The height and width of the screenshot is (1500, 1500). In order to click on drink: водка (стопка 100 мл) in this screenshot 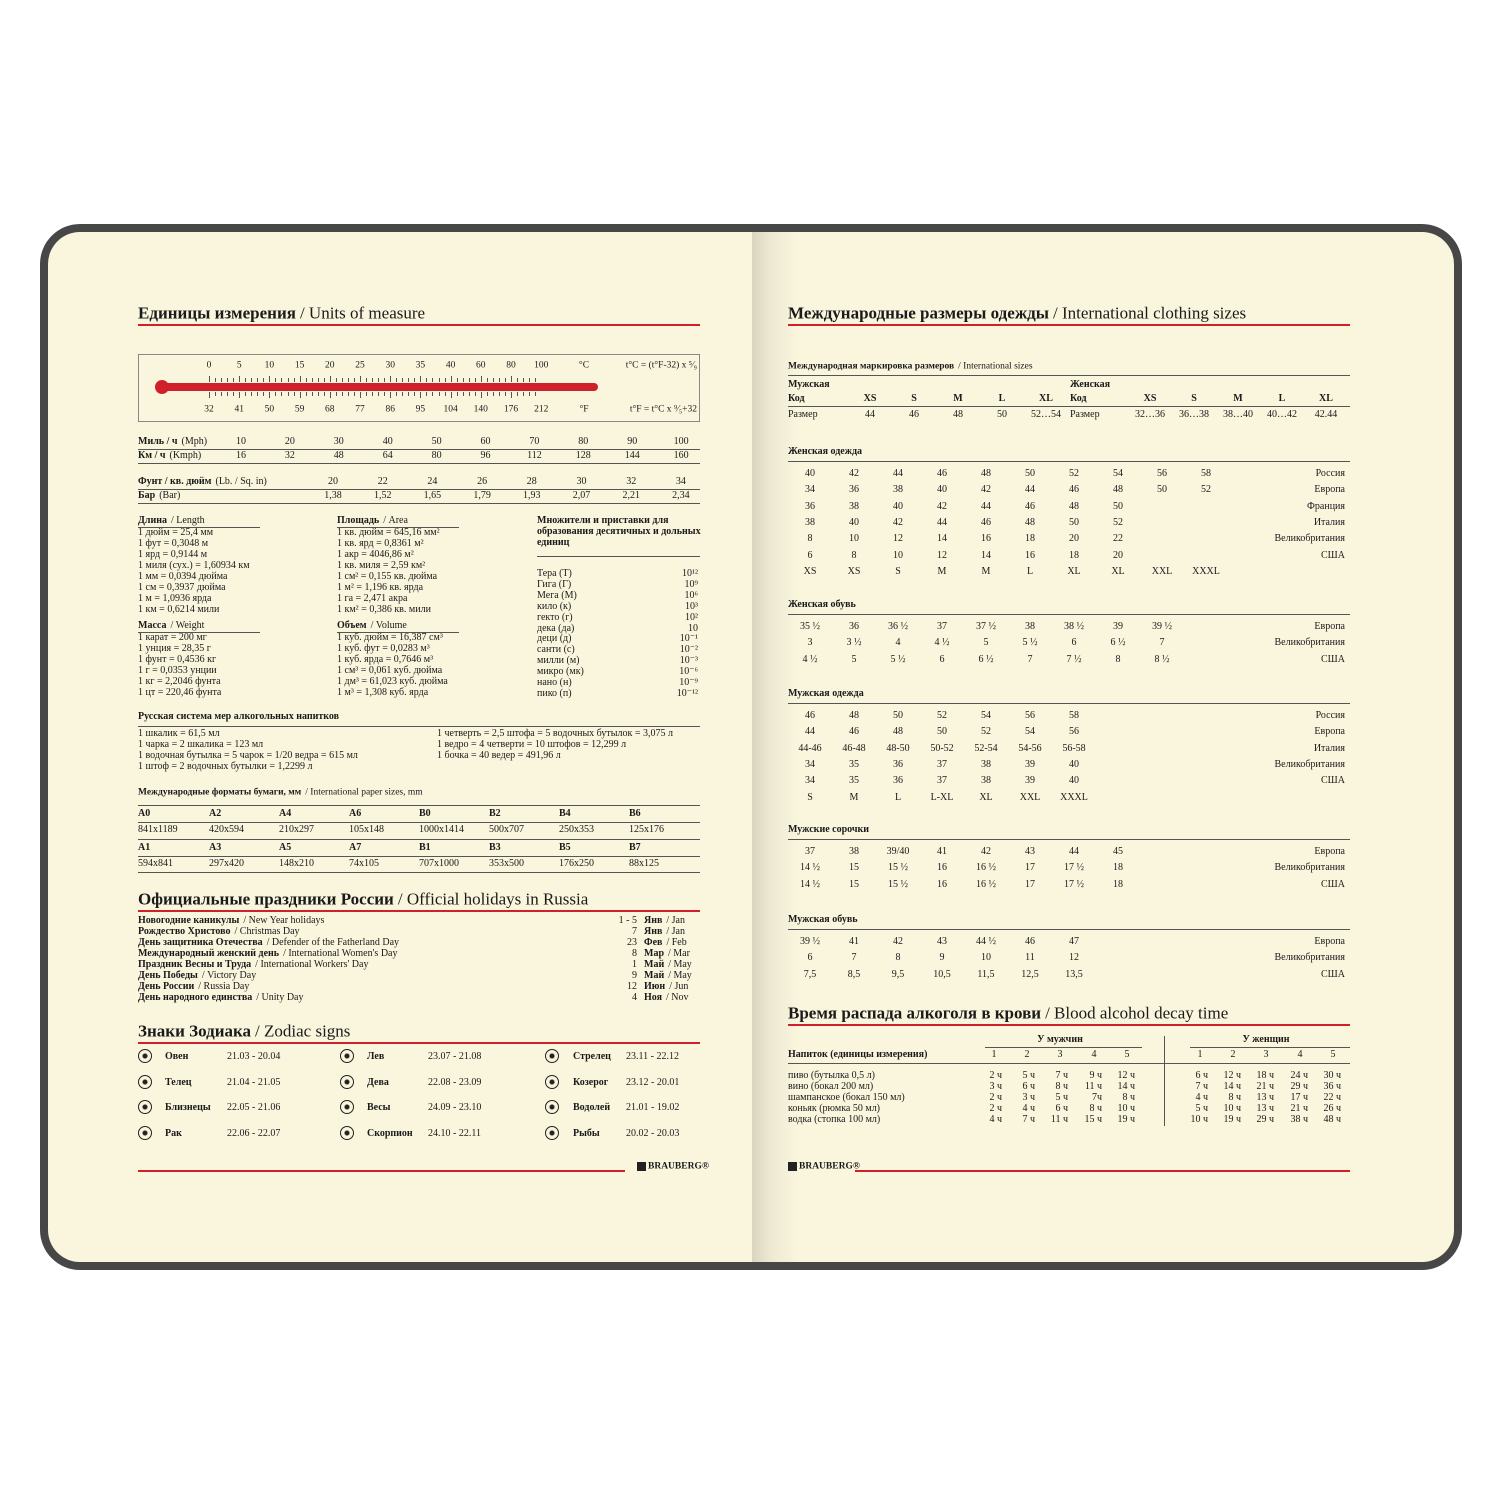, I will do `click(834, 1119)`.